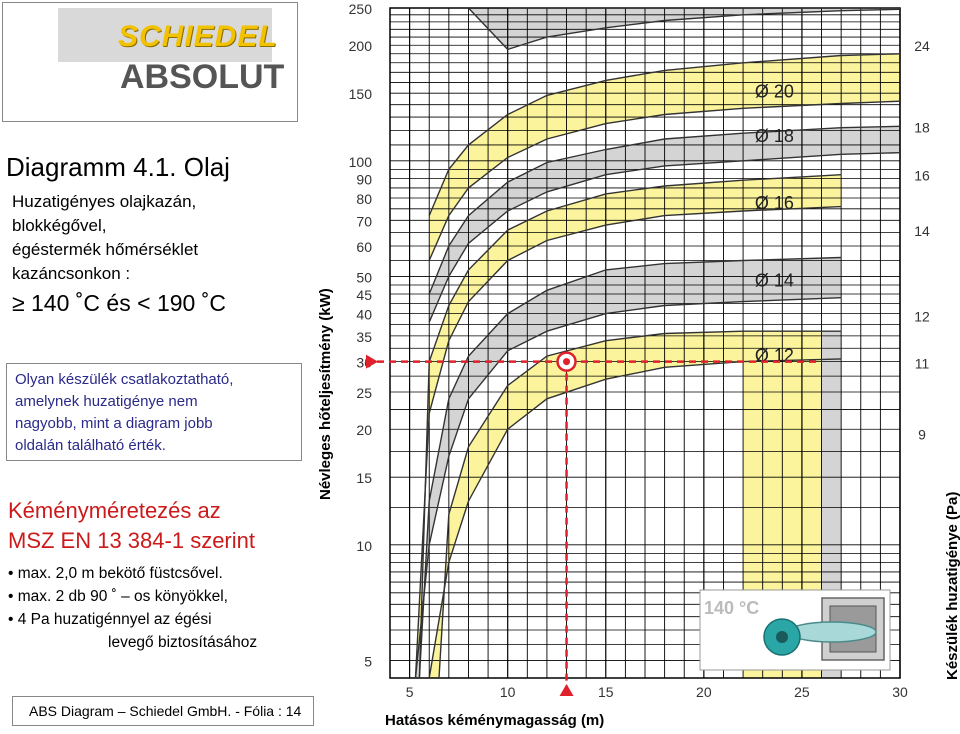  I want to click on band-fill-top, so click(684, 29).